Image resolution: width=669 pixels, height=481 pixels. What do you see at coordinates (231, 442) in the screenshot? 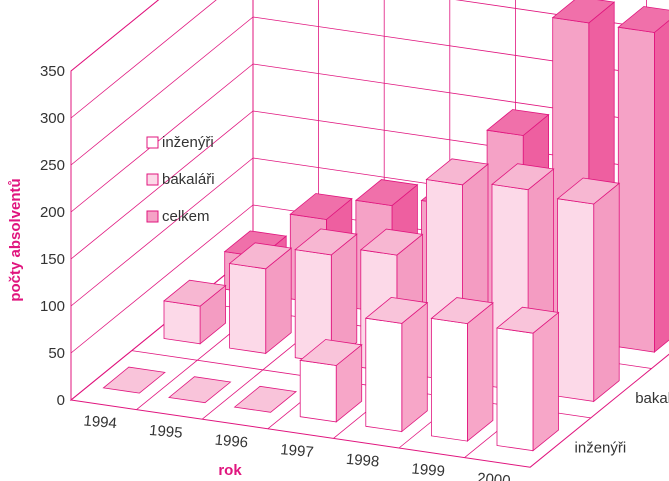
I see `x-tick-label: 1996` at bounding box center [231, 442].